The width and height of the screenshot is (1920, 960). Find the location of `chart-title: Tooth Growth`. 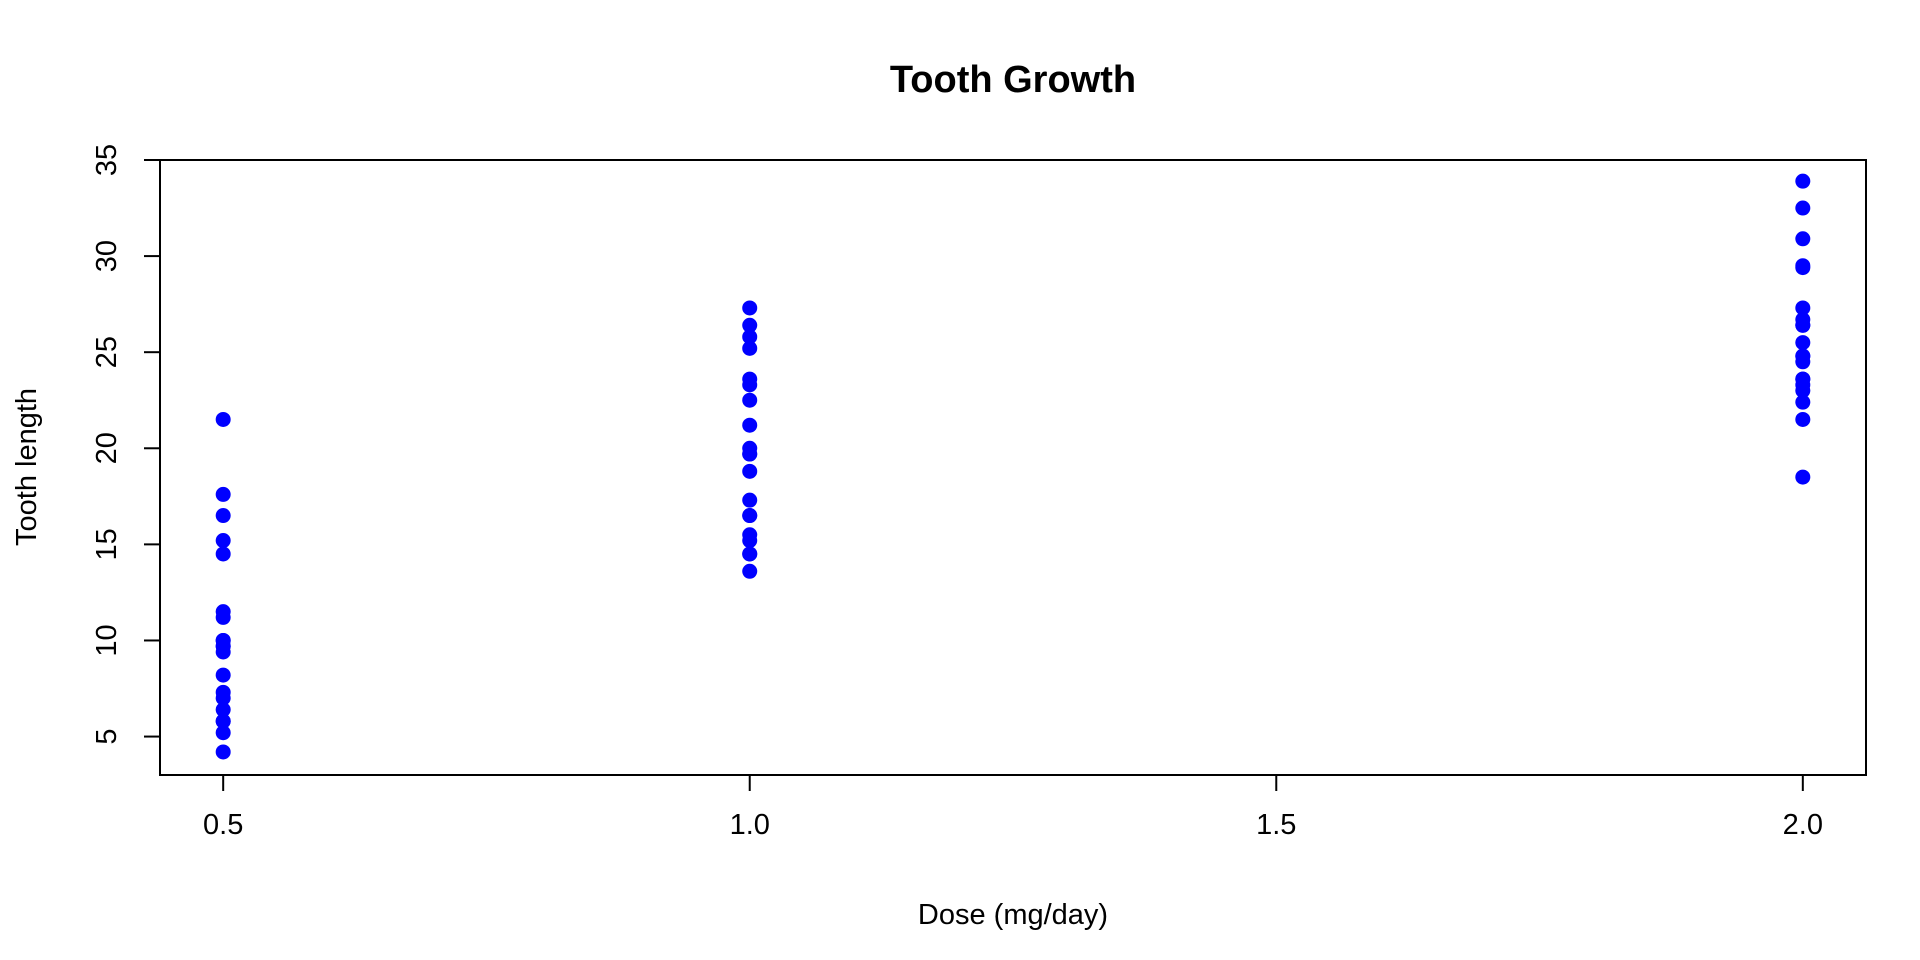

chart-title: Tooth Growth is located at coordinates (1013, 80).